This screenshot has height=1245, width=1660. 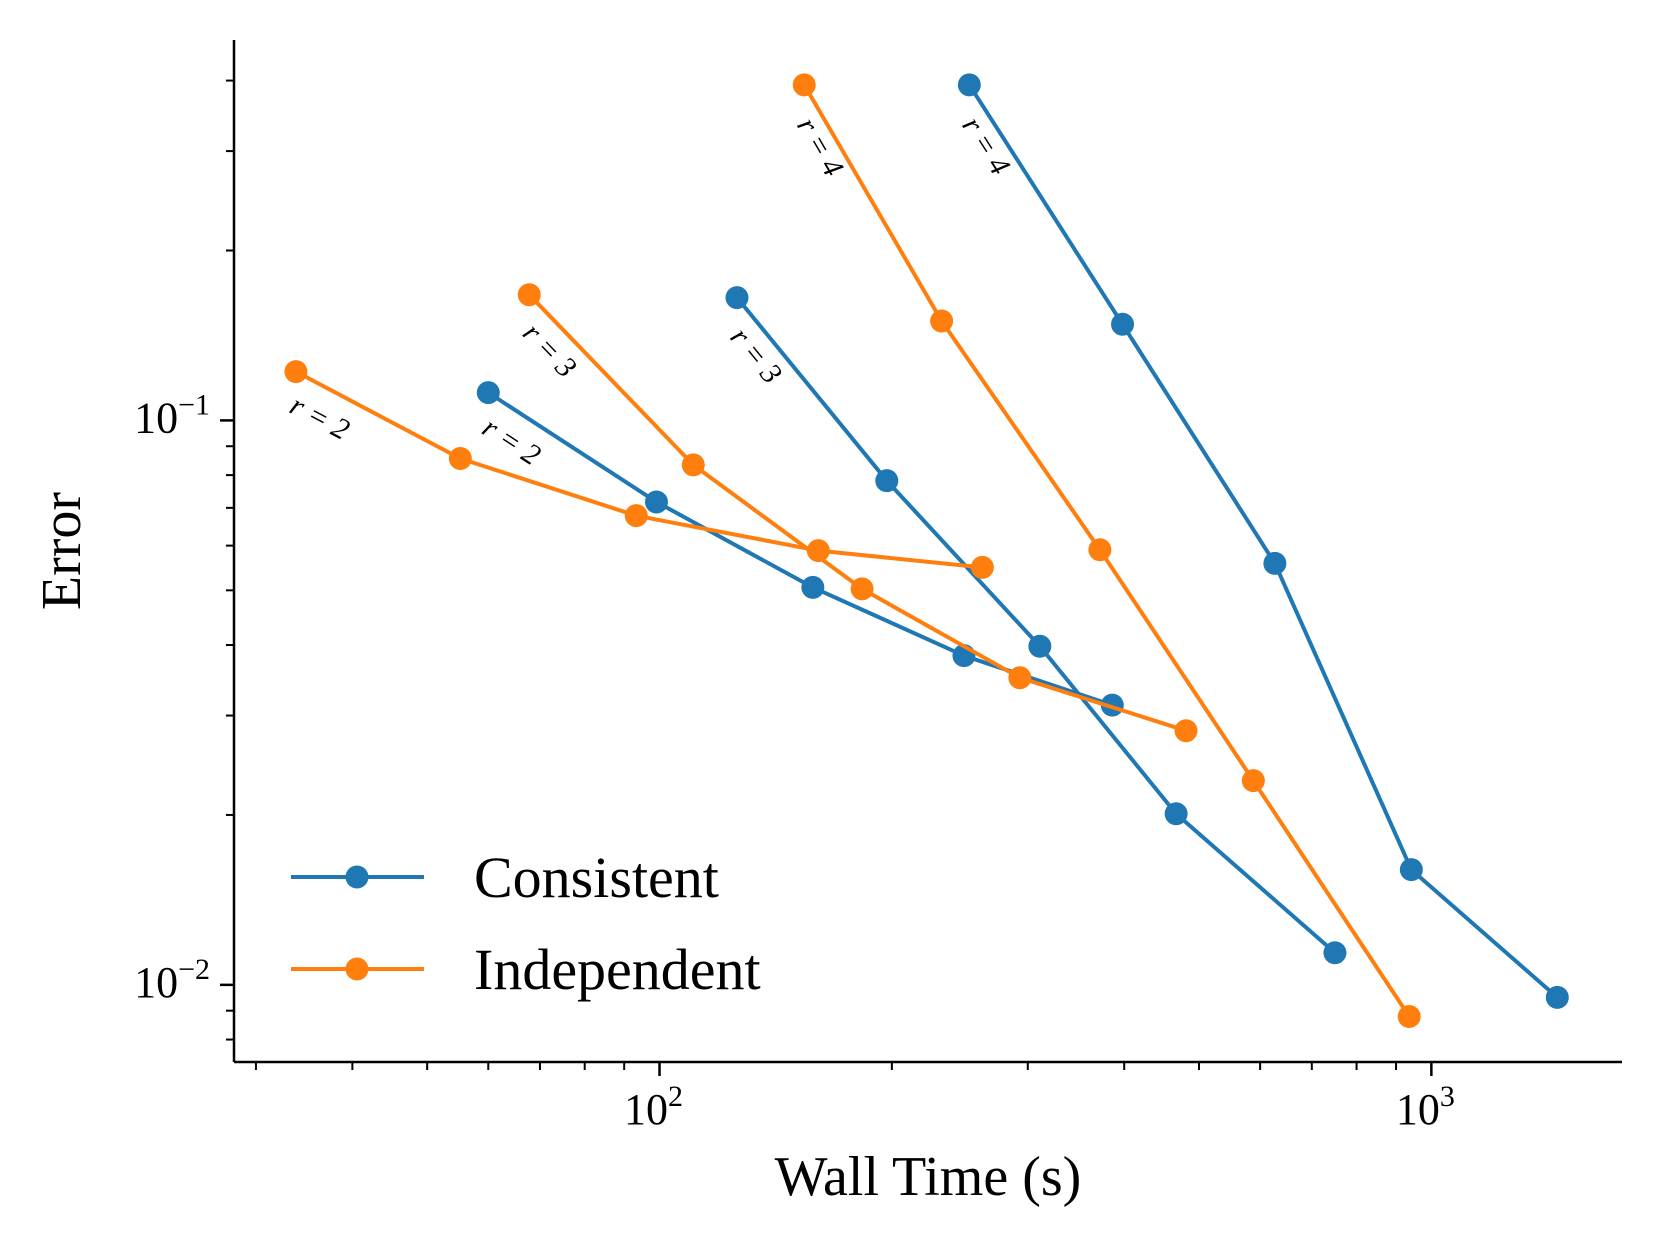 I want to click on legend-item-consistent: Consistent, so click(x=505, y=877).